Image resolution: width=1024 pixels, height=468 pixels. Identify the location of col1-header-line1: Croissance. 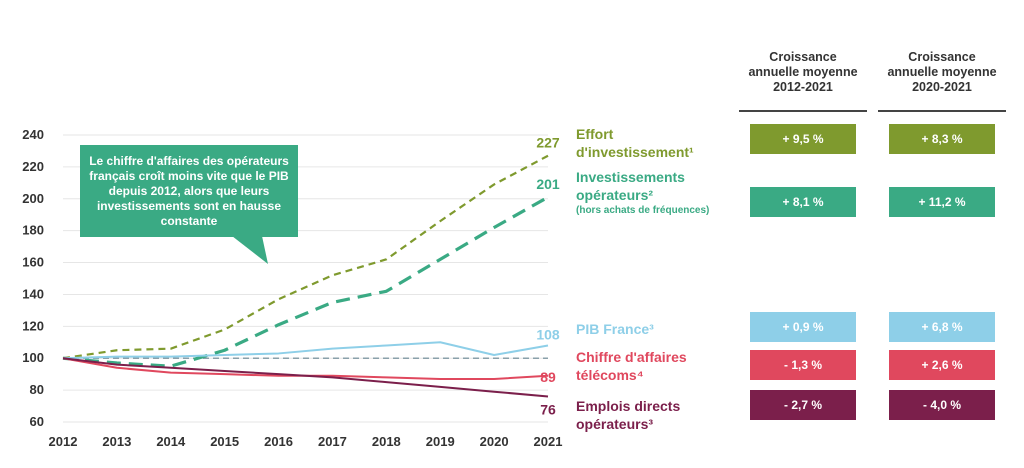
(803, 57).